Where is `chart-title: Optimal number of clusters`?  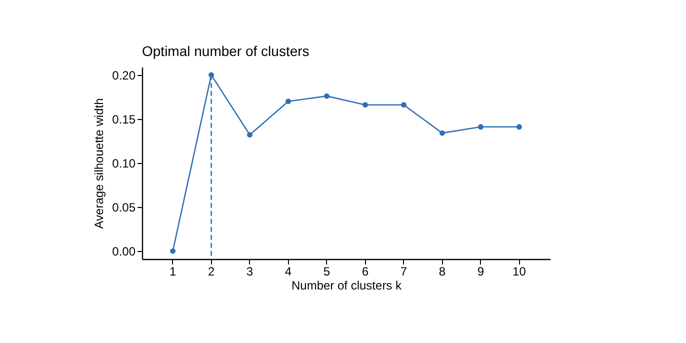 chart-title: Optimal number of clusters is located at coordinates (226, 51).